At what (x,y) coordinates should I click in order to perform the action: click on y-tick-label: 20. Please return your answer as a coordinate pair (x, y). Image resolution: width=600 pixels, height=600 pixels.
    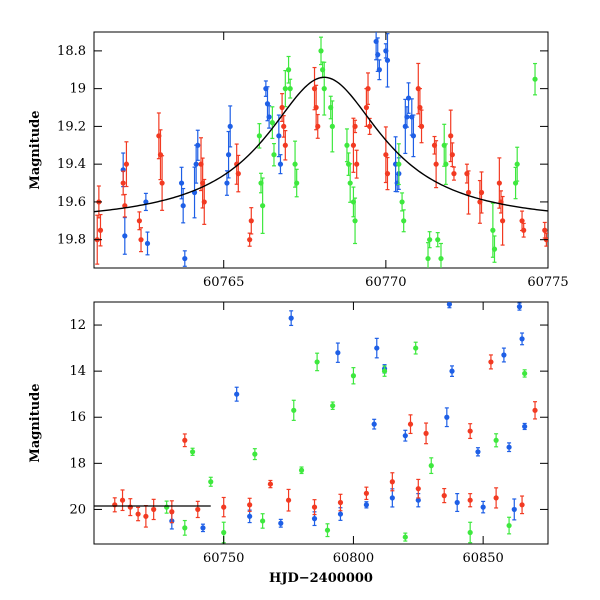
    Looking at the image, I should click on (77, 509).